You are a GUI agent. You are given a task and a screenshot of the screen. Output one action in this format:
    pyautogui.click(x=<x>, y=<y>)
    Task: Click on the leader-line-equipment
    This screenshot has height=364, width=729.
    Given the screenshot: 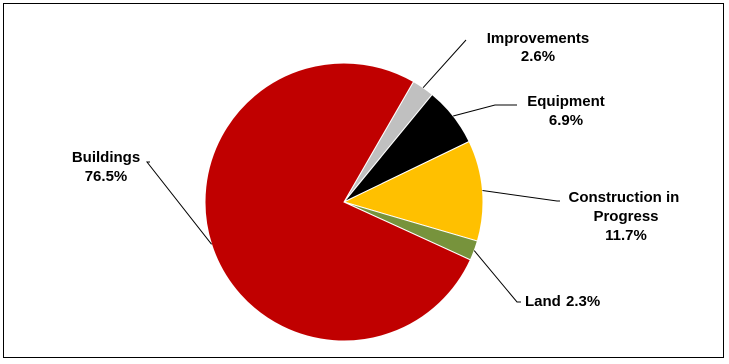 What is the action you would take?
    pyautogui.click(x=485, y=110)
    